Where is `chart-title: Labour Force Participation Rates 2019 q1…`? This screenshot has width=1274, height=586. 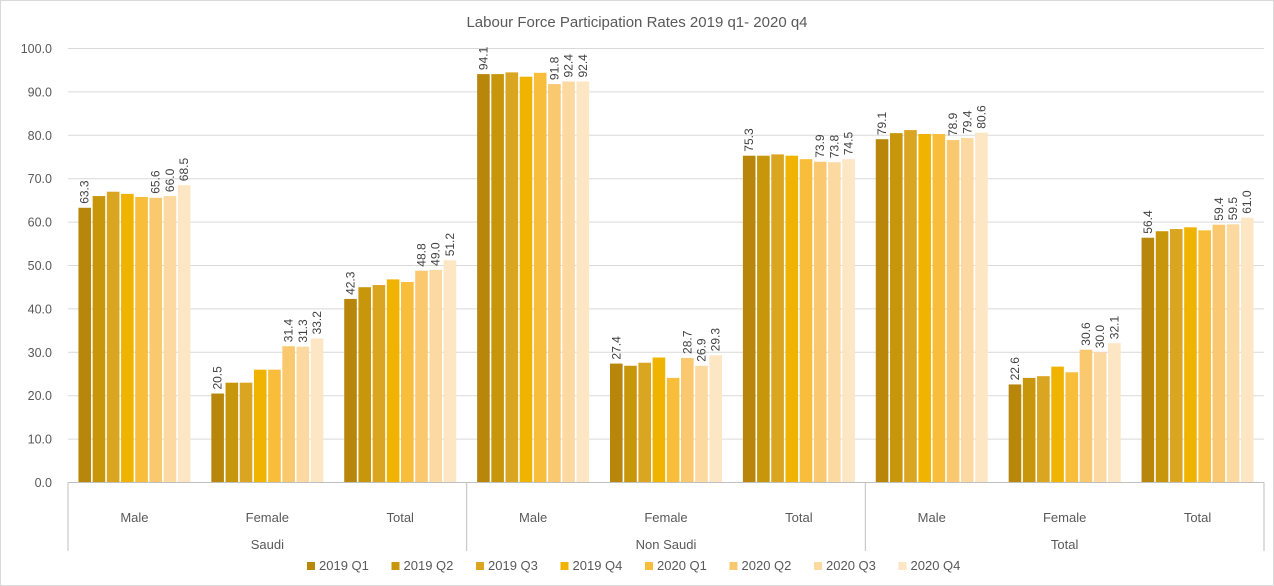 chart-title: Labour Force Participation Rates 2019 q1… is located at coordinates (636, 22).